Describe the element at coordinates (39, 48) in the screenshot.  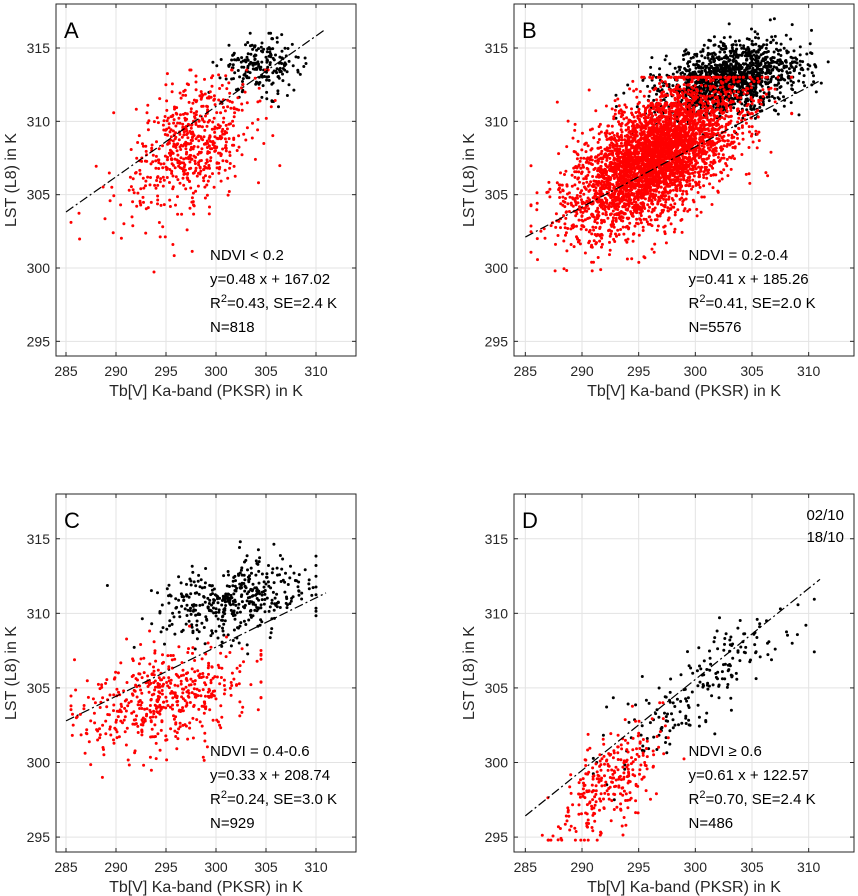
I see `y-tick-label: 315` at that location.